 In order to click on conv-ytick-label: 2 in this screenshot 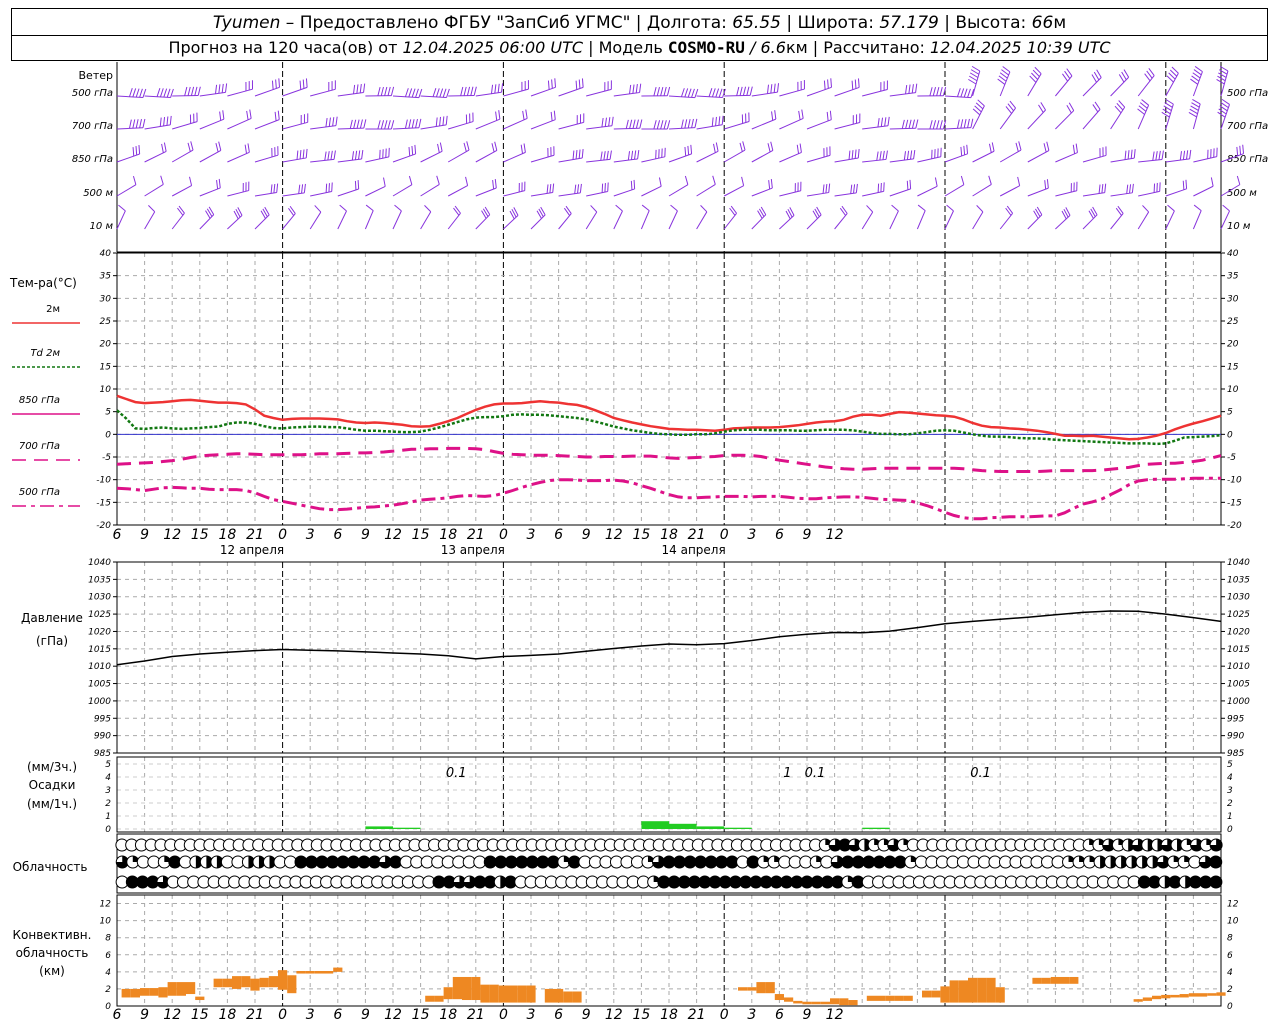, I will do `click(108, 990)`.